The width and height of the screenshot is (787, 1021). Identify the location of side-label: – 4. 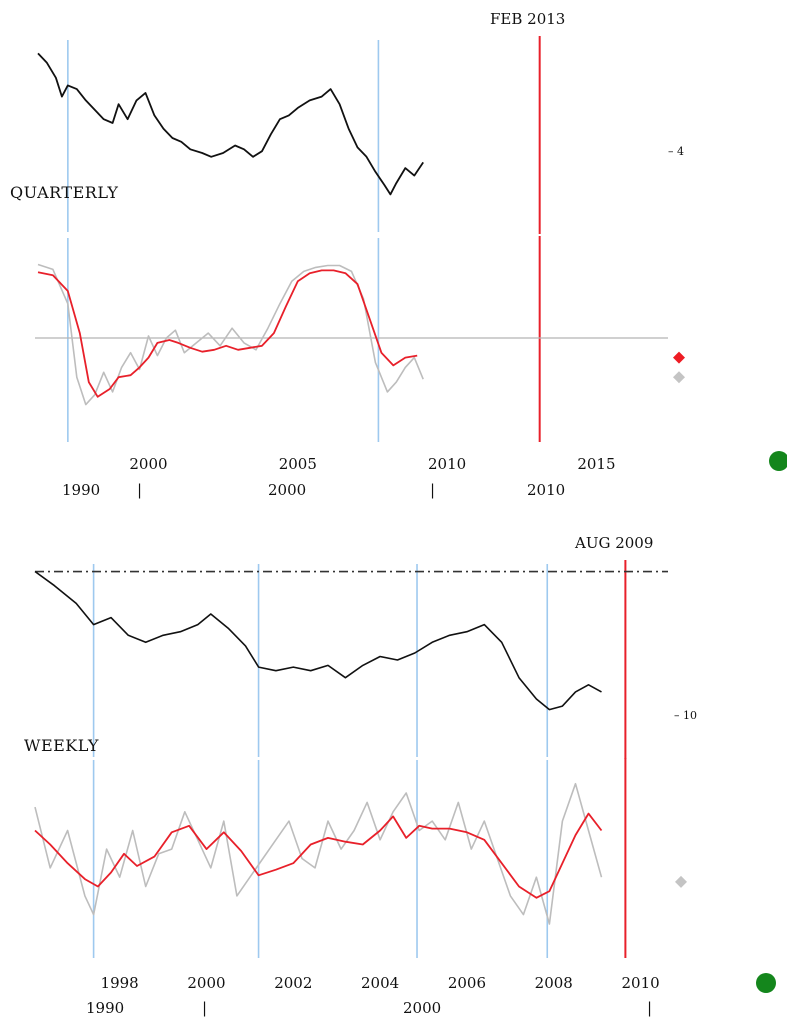
(676, 151).